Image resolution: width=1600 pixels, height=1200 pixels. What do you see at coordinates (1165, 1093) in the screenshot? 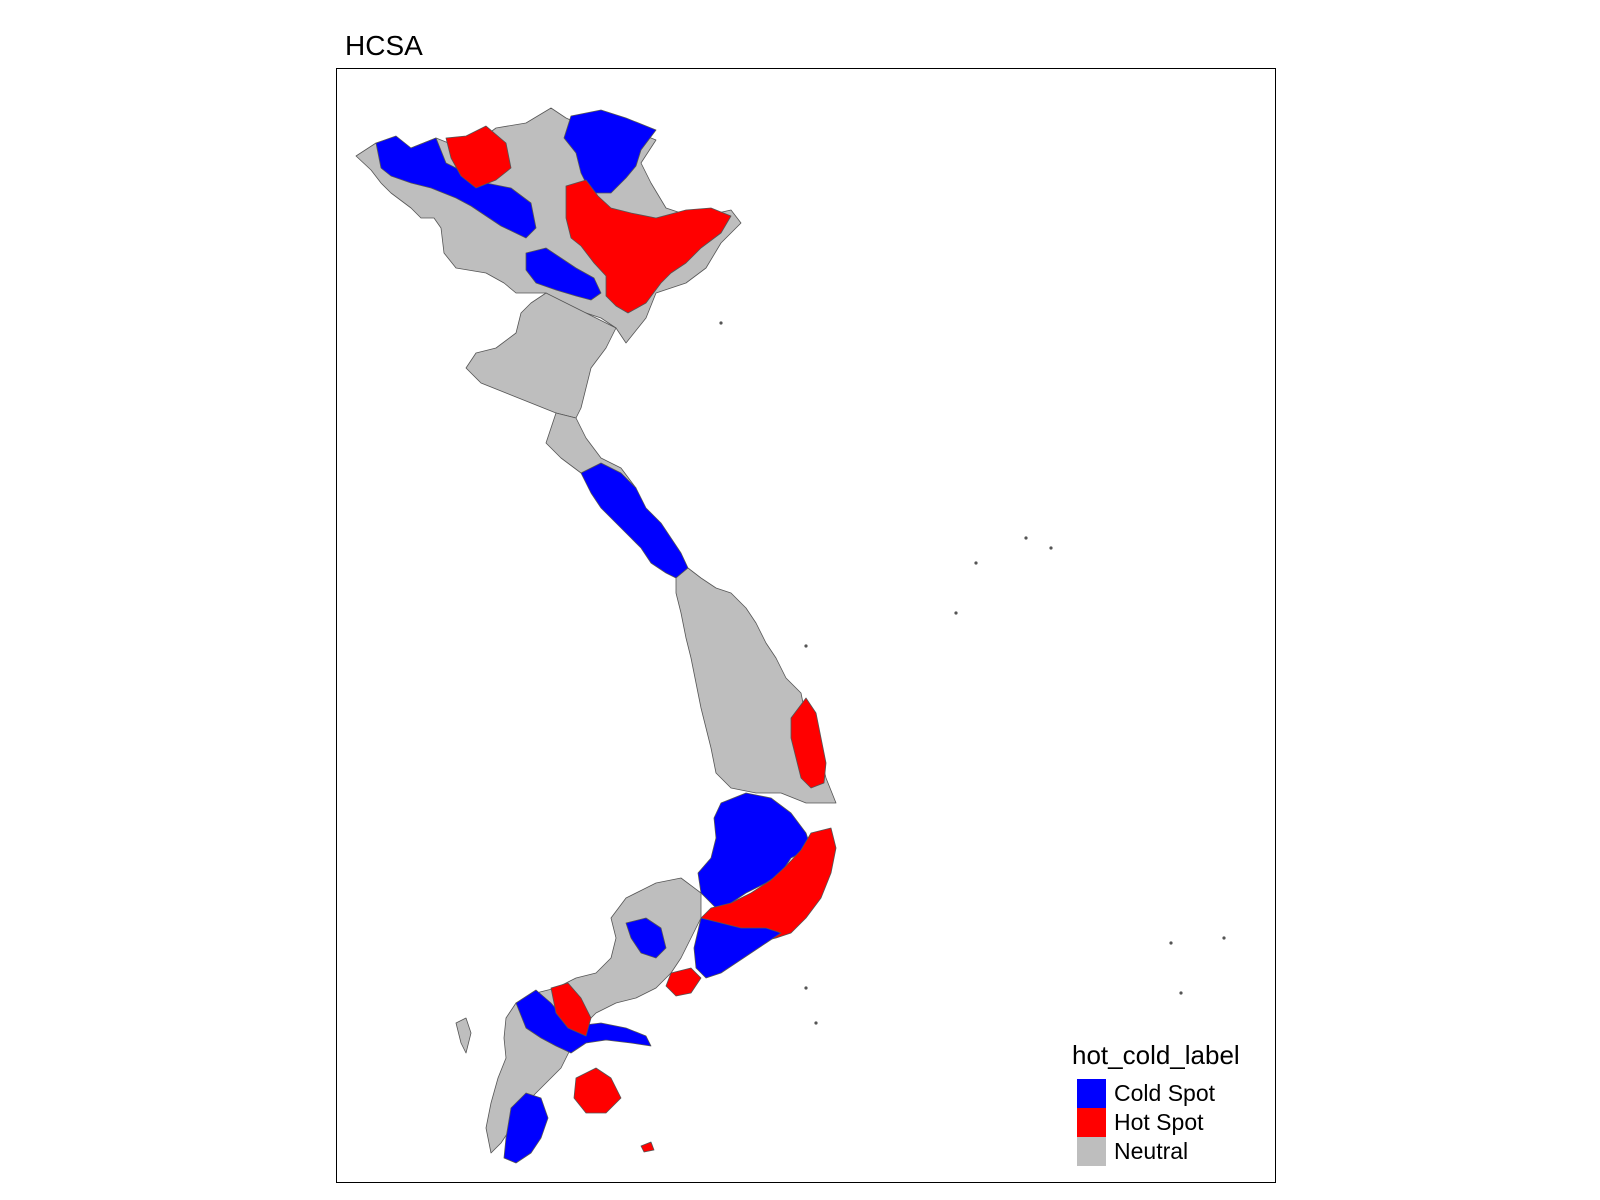
I see `legend-label-cold-spot: Cold Spot` at bounding box center [1165, 1093].